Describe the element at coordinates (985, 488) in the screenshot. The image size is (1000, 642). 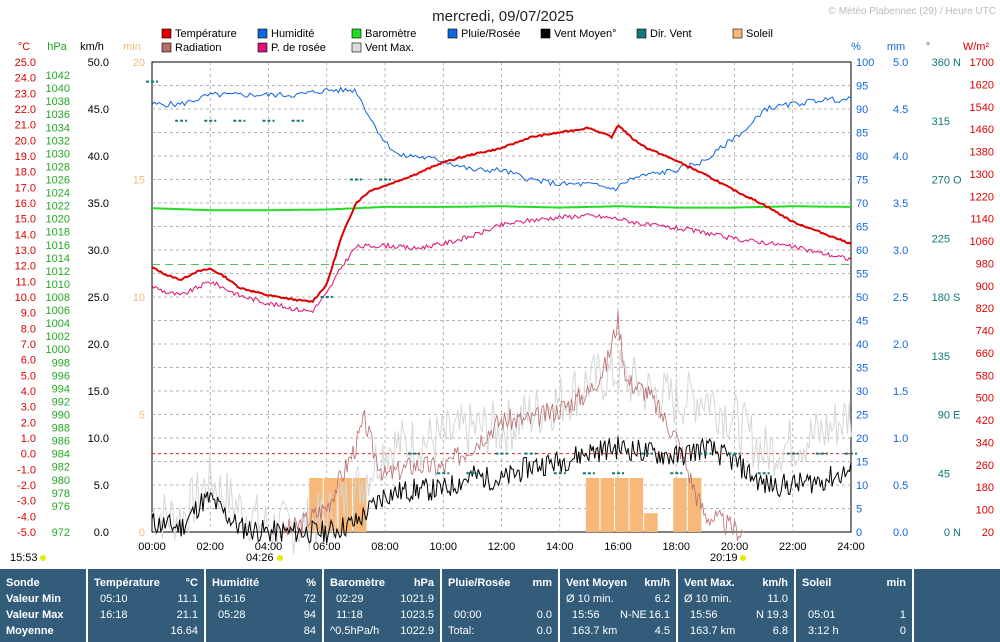
I see `rad-tick: 180` at that location.